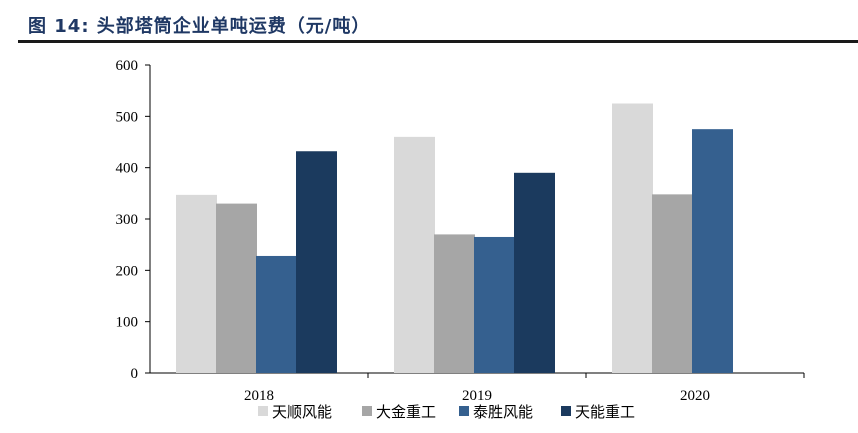 Image resolution: width=858 pixels, height=433 pixels. What do you see at coordinates (127, 66) in the screenshot?
I see `y-tick-label: 600` at bounding box center [127, 66].